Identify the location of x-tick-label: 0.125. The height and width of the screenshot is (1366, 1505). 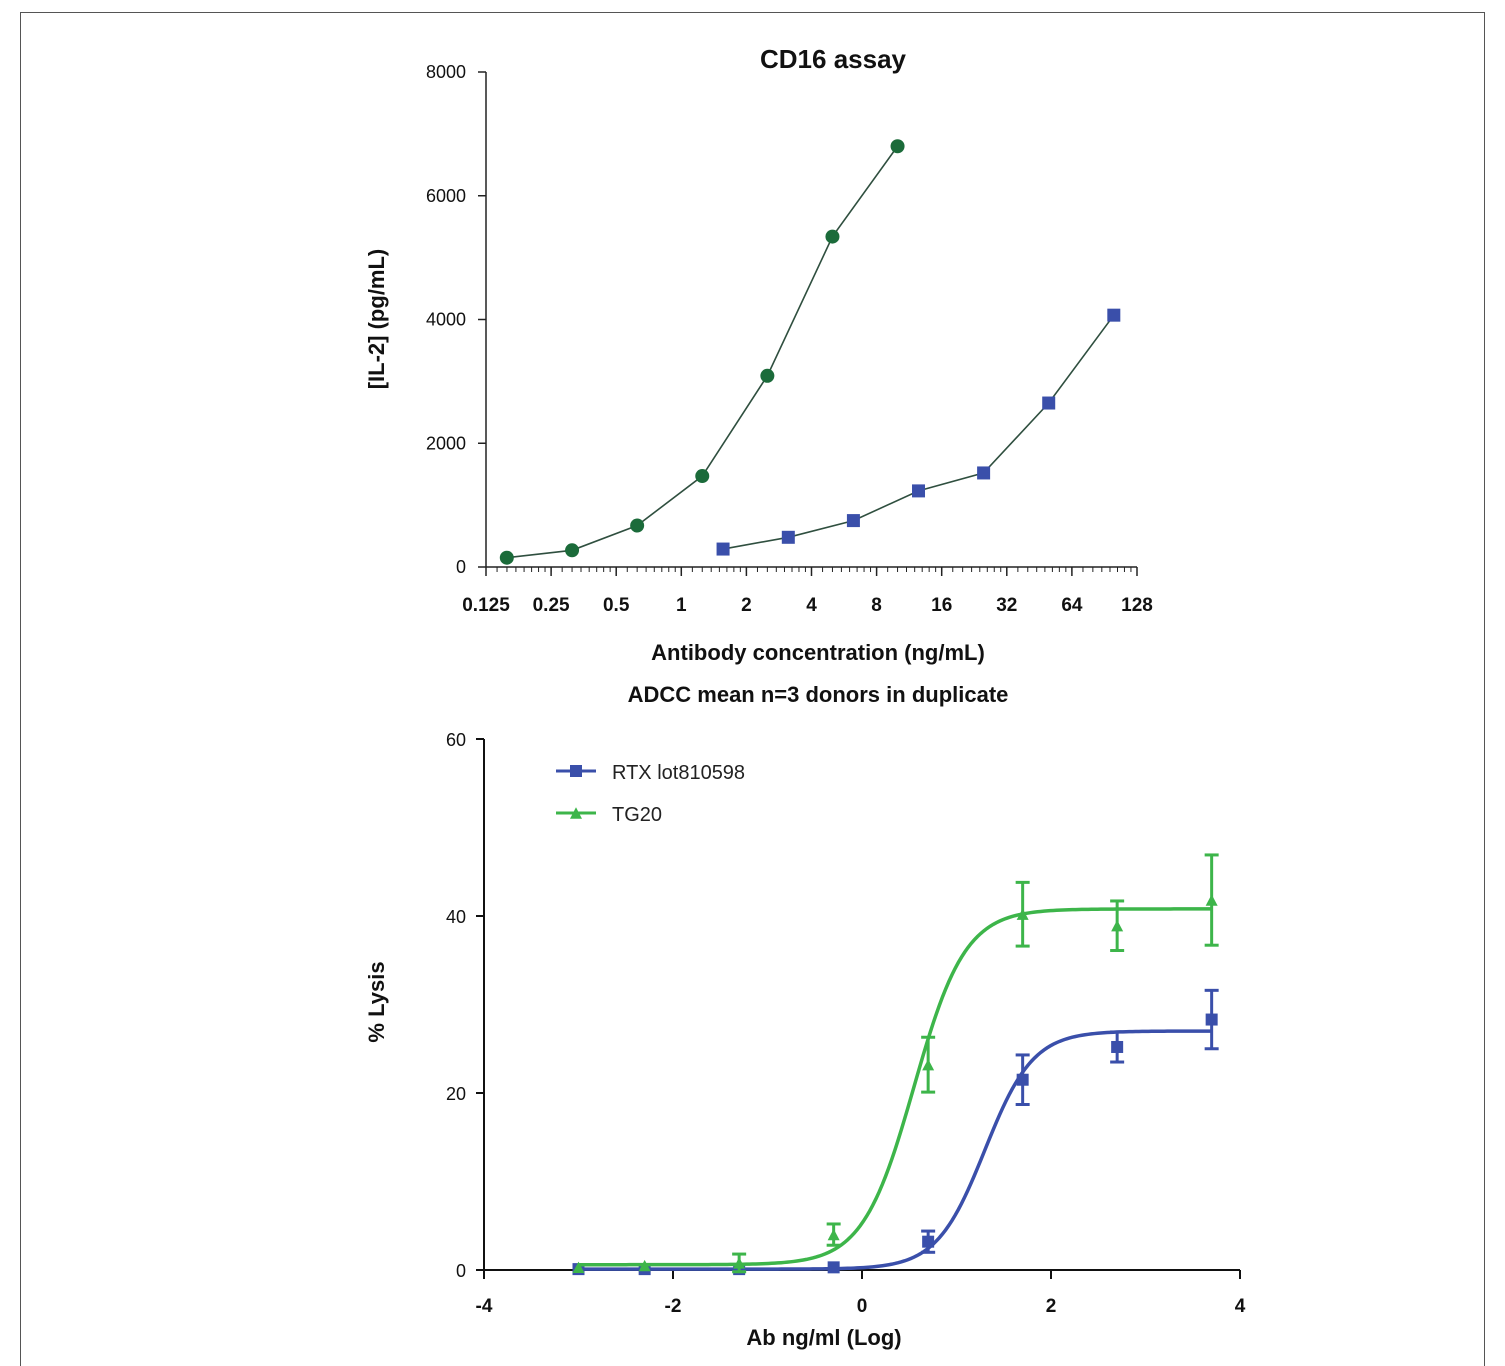
(486, 605).